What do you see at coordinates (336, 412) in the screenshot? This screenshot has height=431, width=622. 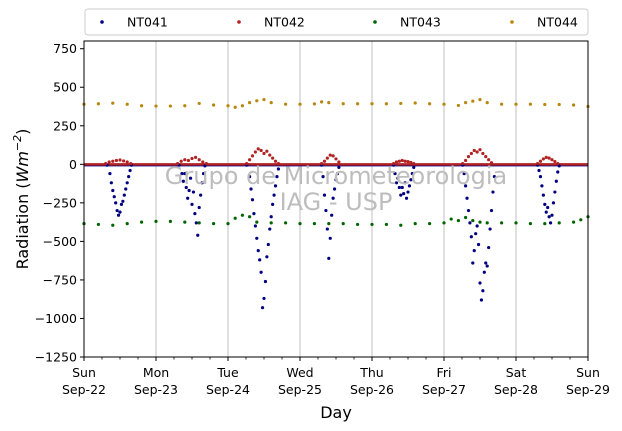 I see `x-axis-label: Day` at bounding box center [336, 412].